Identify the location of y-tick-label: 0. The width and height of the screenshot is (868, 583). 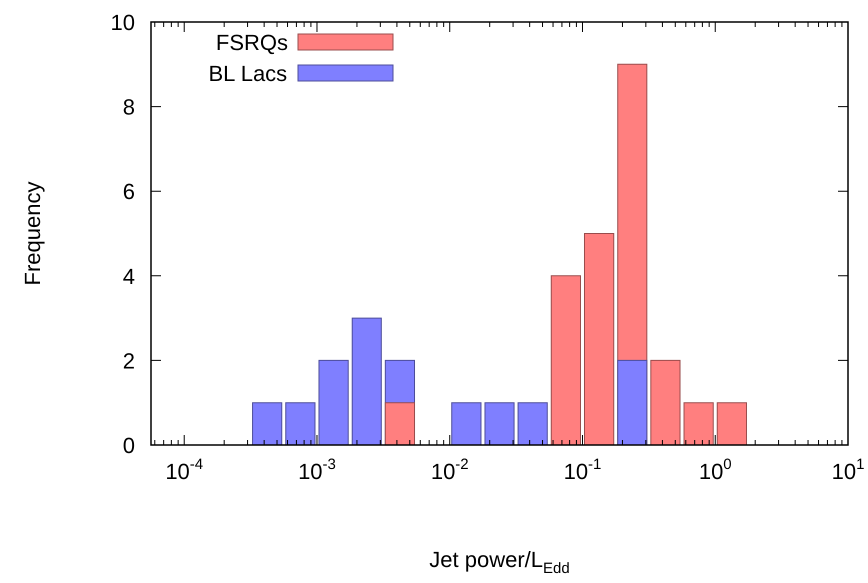
(129, 445).